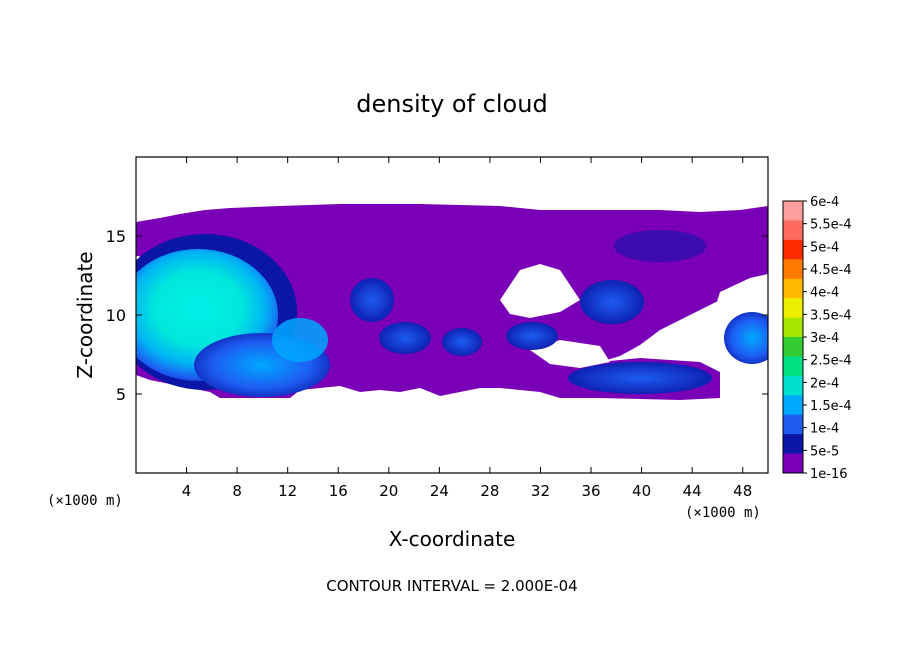 The width and height of the screenshot is (904, 654). What do you see at coordinates (85, 314) in the screenshot?
I see `y-axis-label: Z-coordinate` at bounding box center [85, 314].